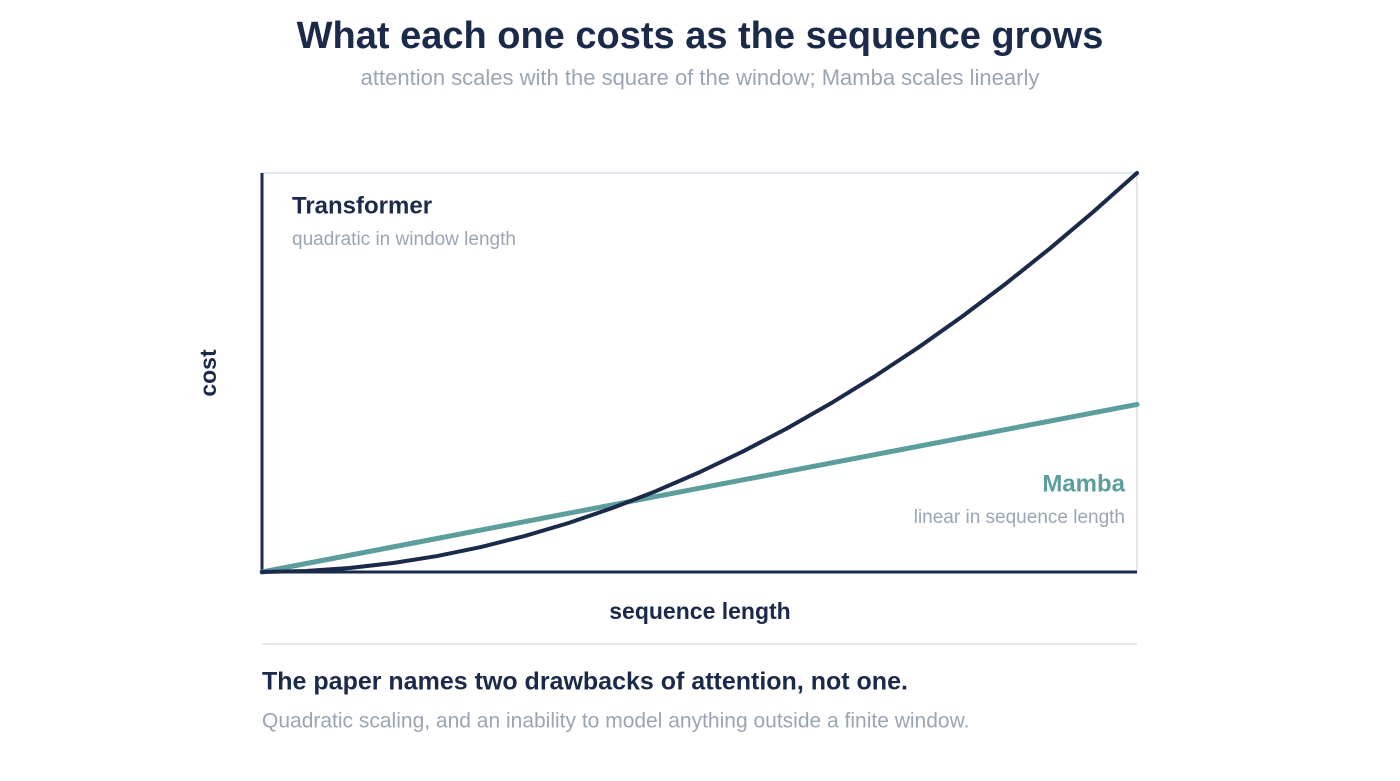 Image resolution: width=1400 pixels, height=781 pixels. What do you see at coordinates (699, 611) in the screenshot?
I see `x-axis-label: sequence length` at bounding box center [699, 611].